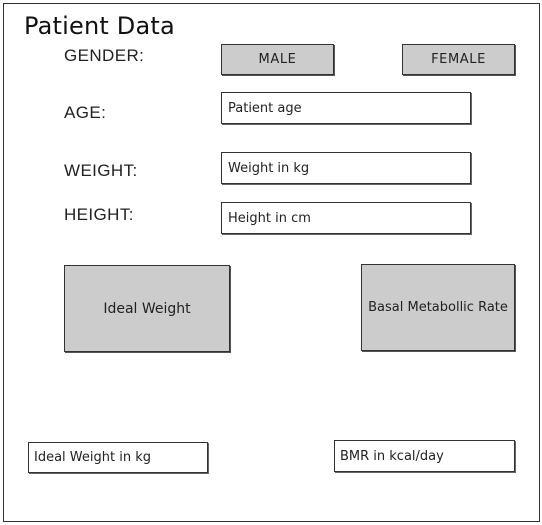  What do you see at coordinates (424, 456) in the screenshot?
I see `bmr-output: BMR in kcal/day` at bounding box center [424, 456].